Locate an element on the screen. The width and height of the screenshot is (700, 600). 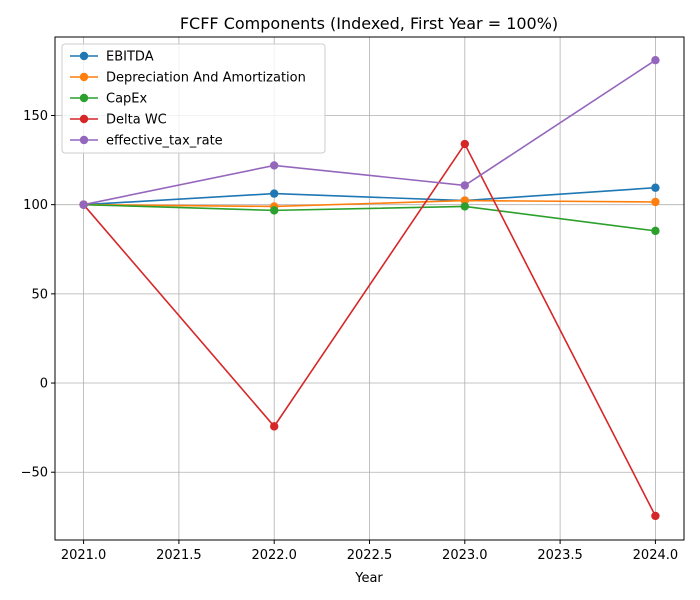
x-axis-label: Year is located at coordinates (368, 578).